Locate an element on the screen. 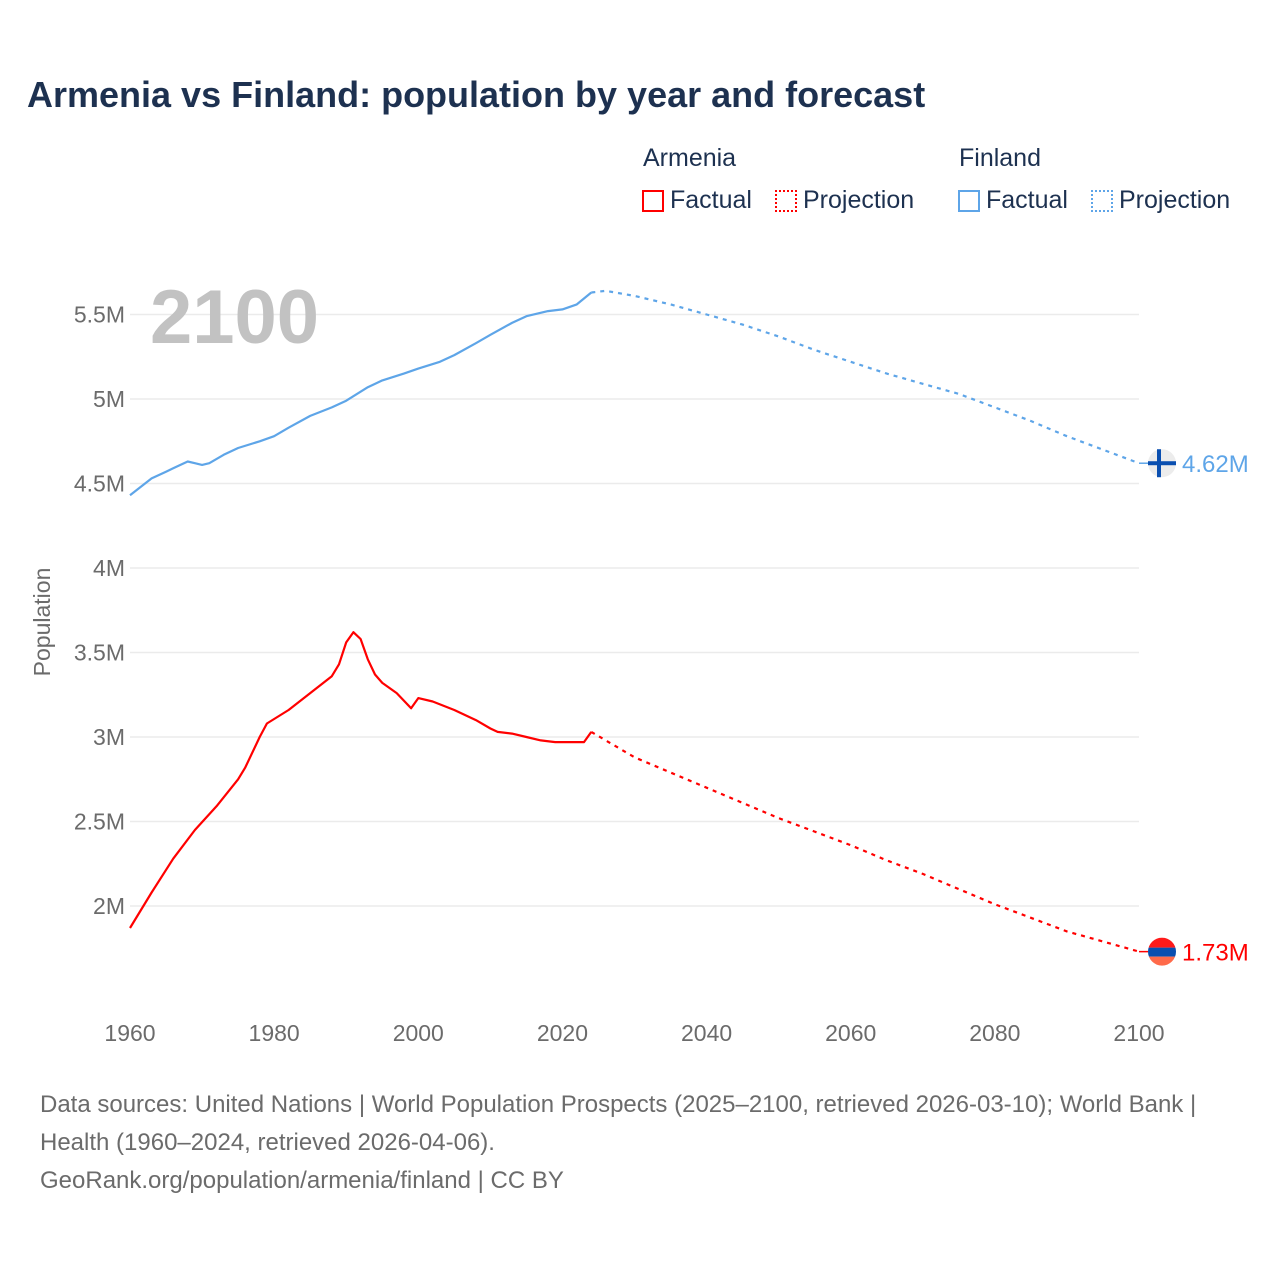  x-tick-label: 2020 is located at coordinates (562, 1033).